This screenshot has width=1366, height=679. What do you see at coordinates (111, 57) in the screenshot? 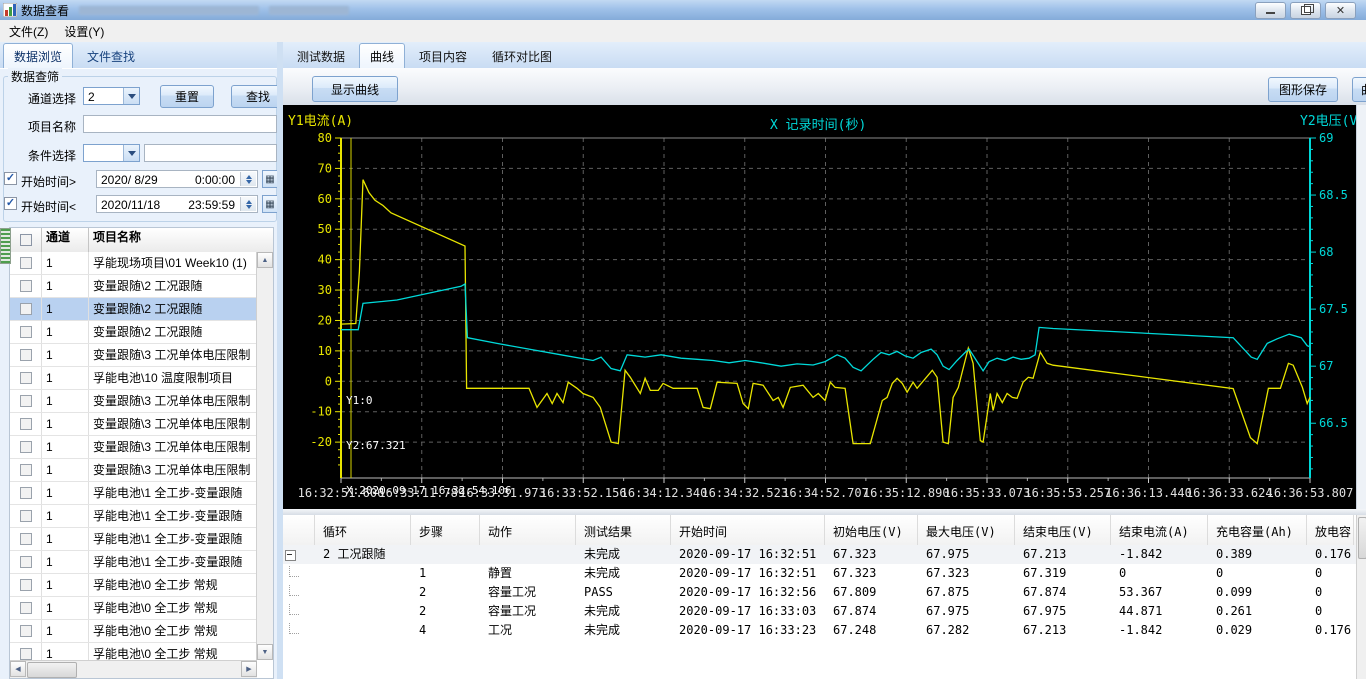
I see `tab-file-search: 文件查找` at bounding box center [111, 57].